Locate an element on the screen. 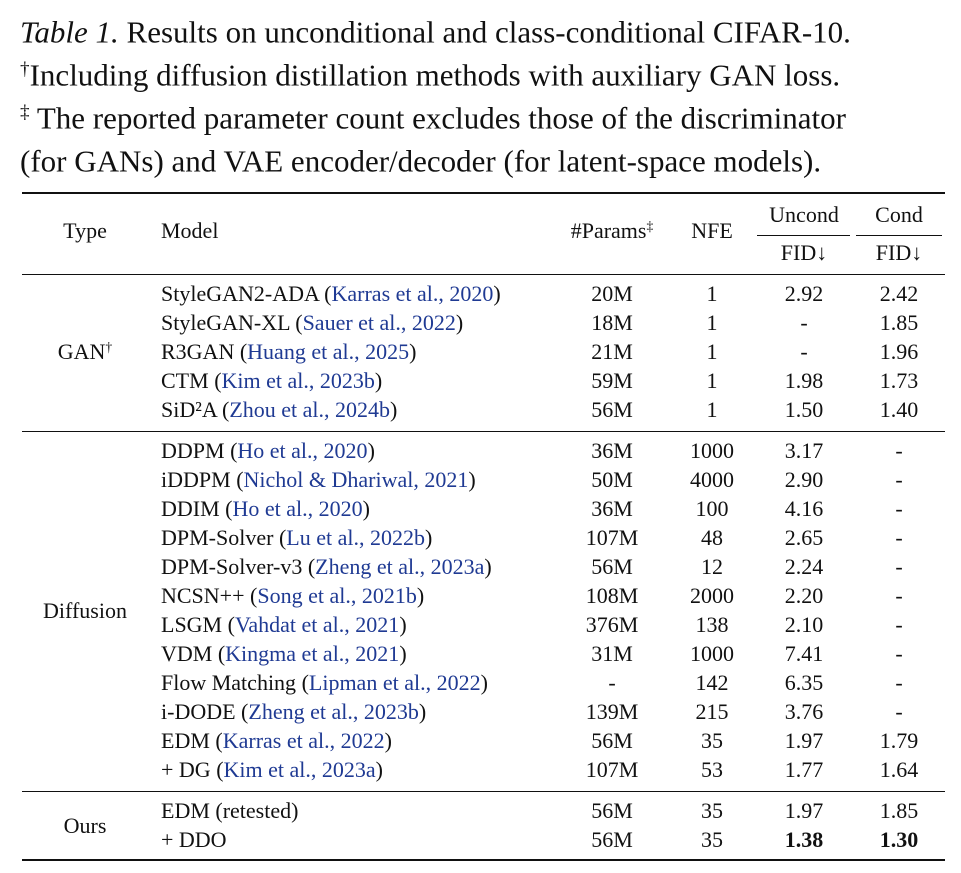  header-model: Model is located at coordinates (189, 231).